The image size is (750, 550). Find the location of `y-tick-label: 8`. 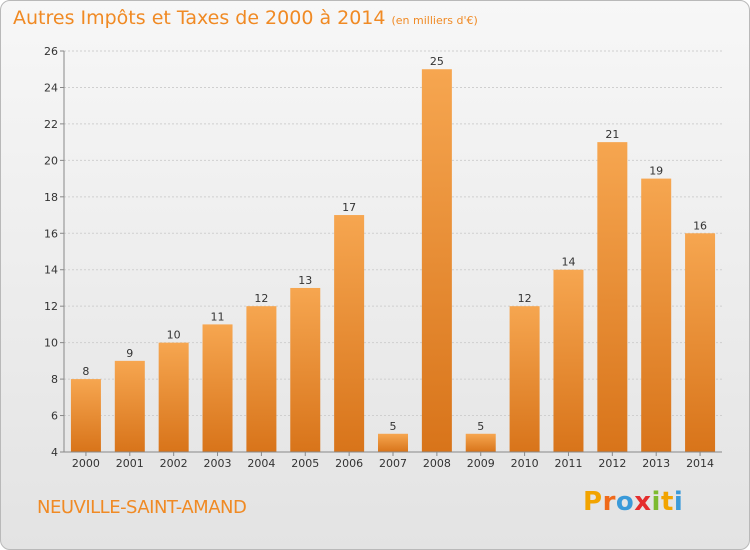

y-tick-label: 8 is located at coordinates (54, 379).